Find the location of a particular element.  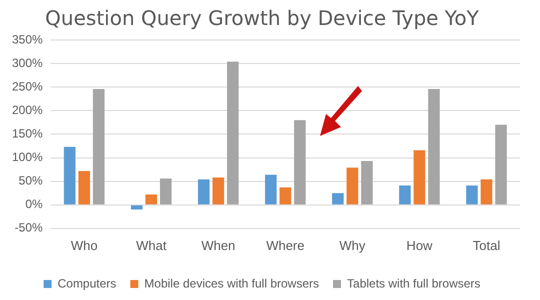

x-tick-label: How is located at coordinates (420, 245).